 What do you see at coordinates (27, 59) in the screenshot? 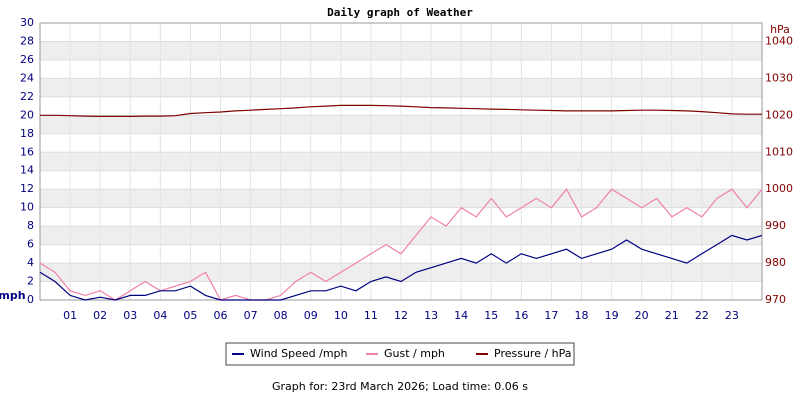
I see `y-tick-label: 26` at bounding box center [27, 59].